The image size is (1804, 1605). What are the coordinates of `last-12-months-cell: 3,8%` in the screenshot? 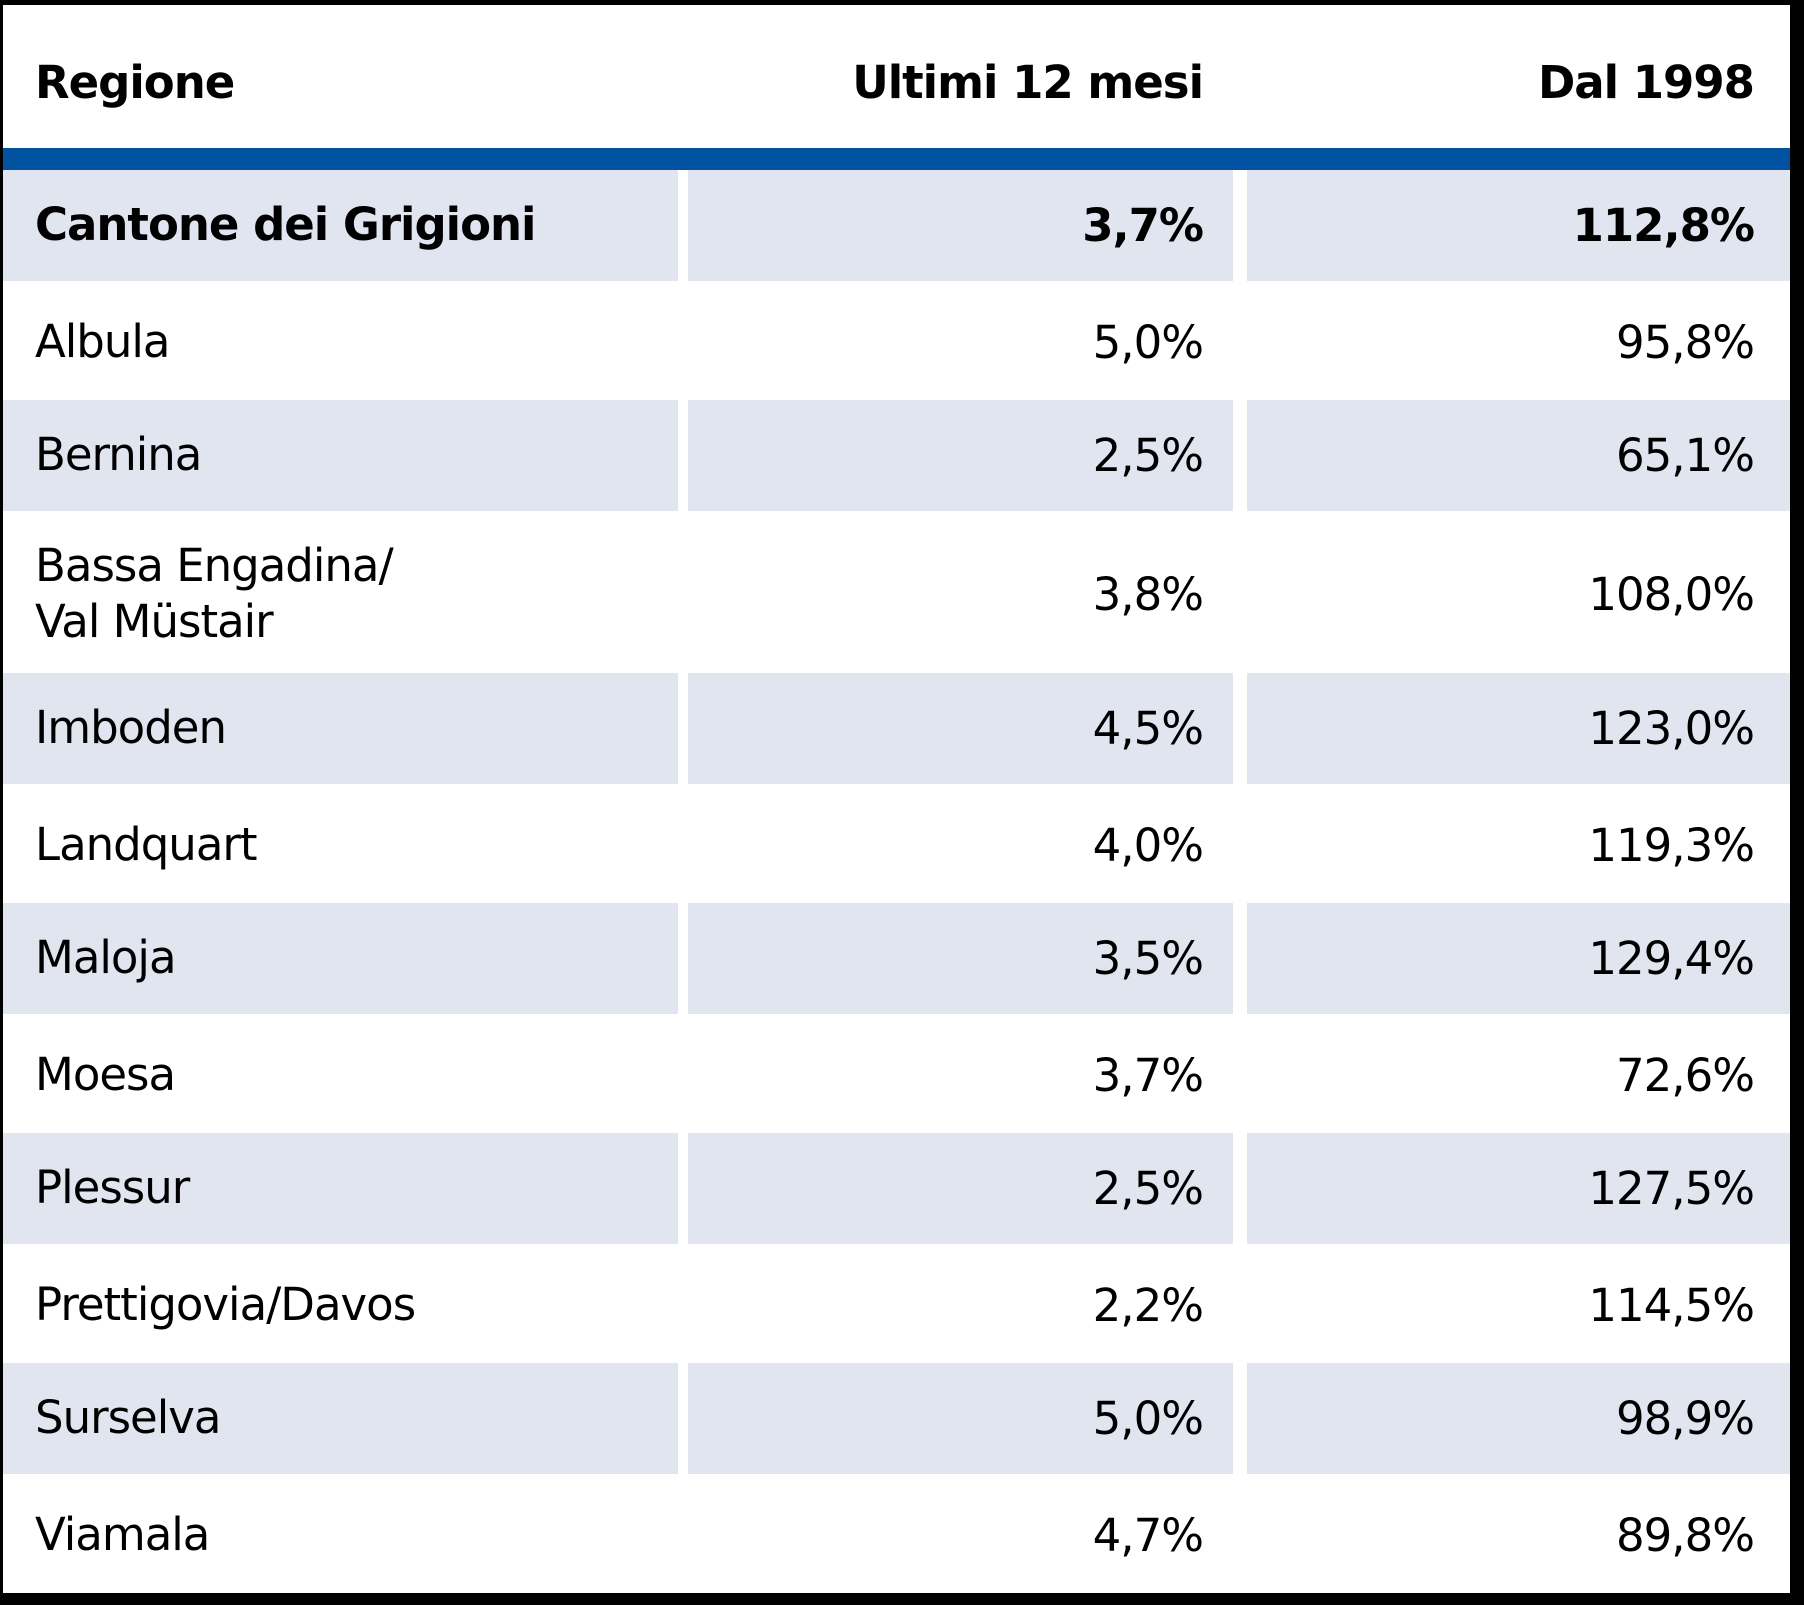 It's located at (1148, 594).